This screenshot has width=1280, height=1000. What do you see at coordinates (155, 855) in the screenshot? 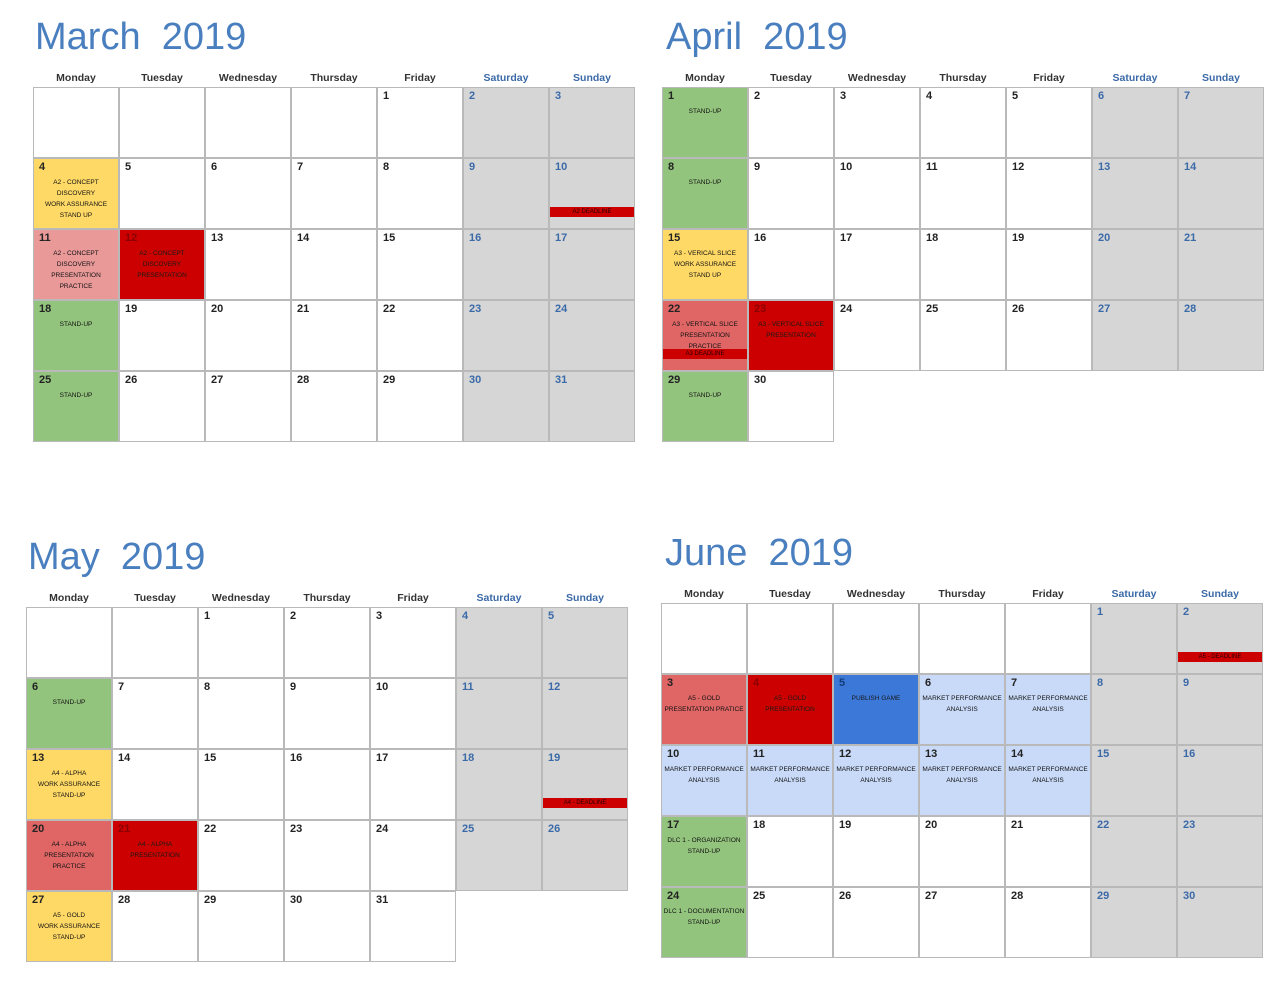
I see `day-cell: 21 A4 - ALPHA PRESENTATION` at bounding box center [155, 855].